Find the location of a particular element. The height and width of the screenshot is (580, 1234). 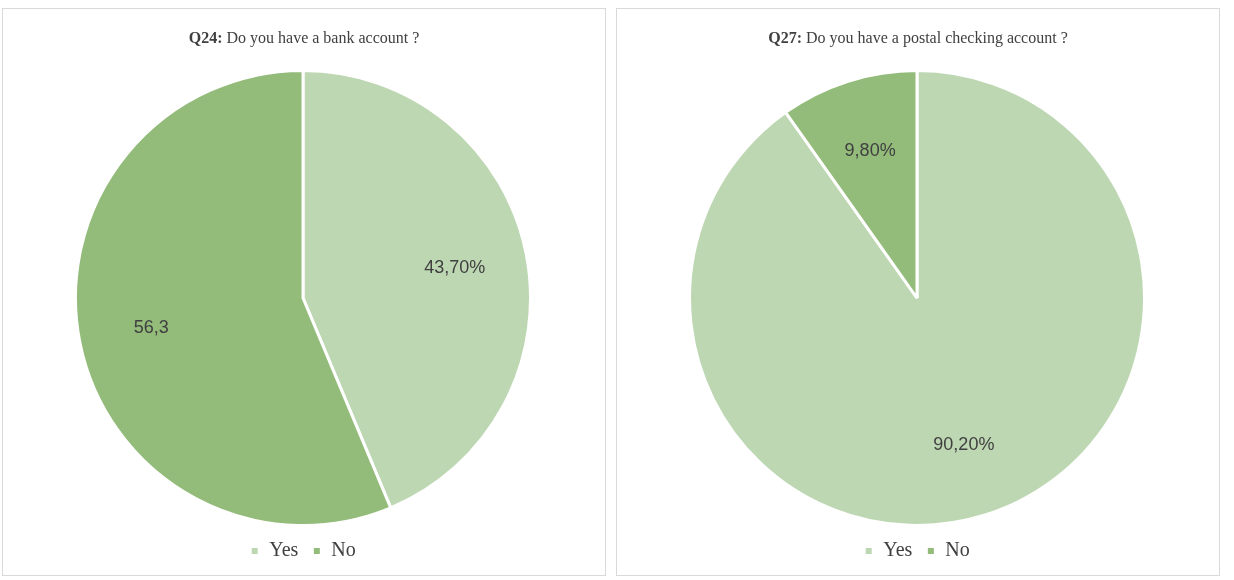

data-label: 43,70% is located at coordinates (455, 266).